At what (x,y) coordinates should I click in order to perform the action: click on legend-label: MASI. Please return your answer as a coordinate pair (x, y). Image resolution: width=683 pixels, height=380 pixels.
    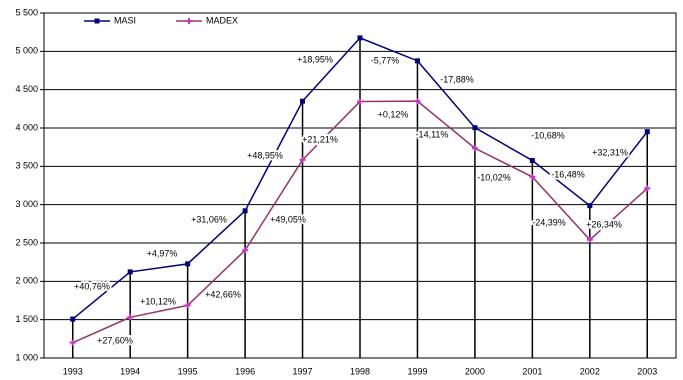
    Looking at the image, I should click on (125, 20).